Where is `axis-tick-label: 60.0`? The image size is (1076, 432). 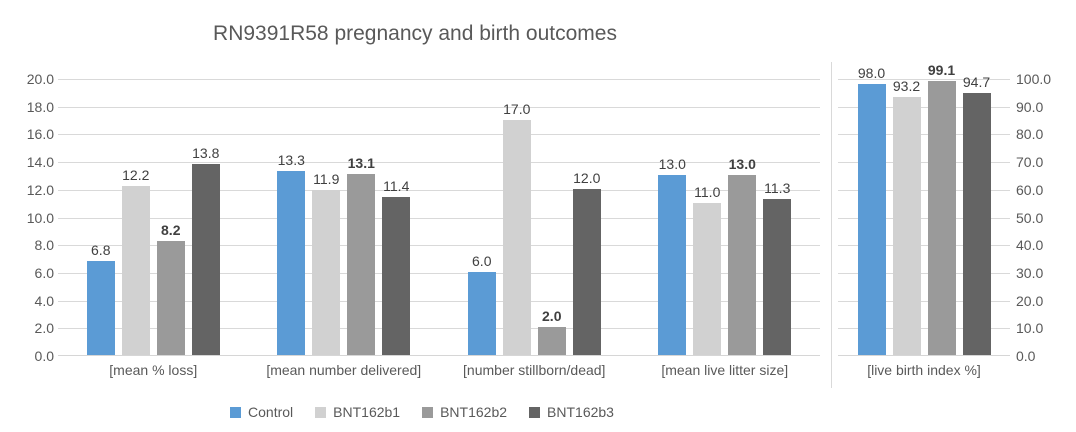 axis-tick-label: 60.0 is located at coordinates (1030, 189).